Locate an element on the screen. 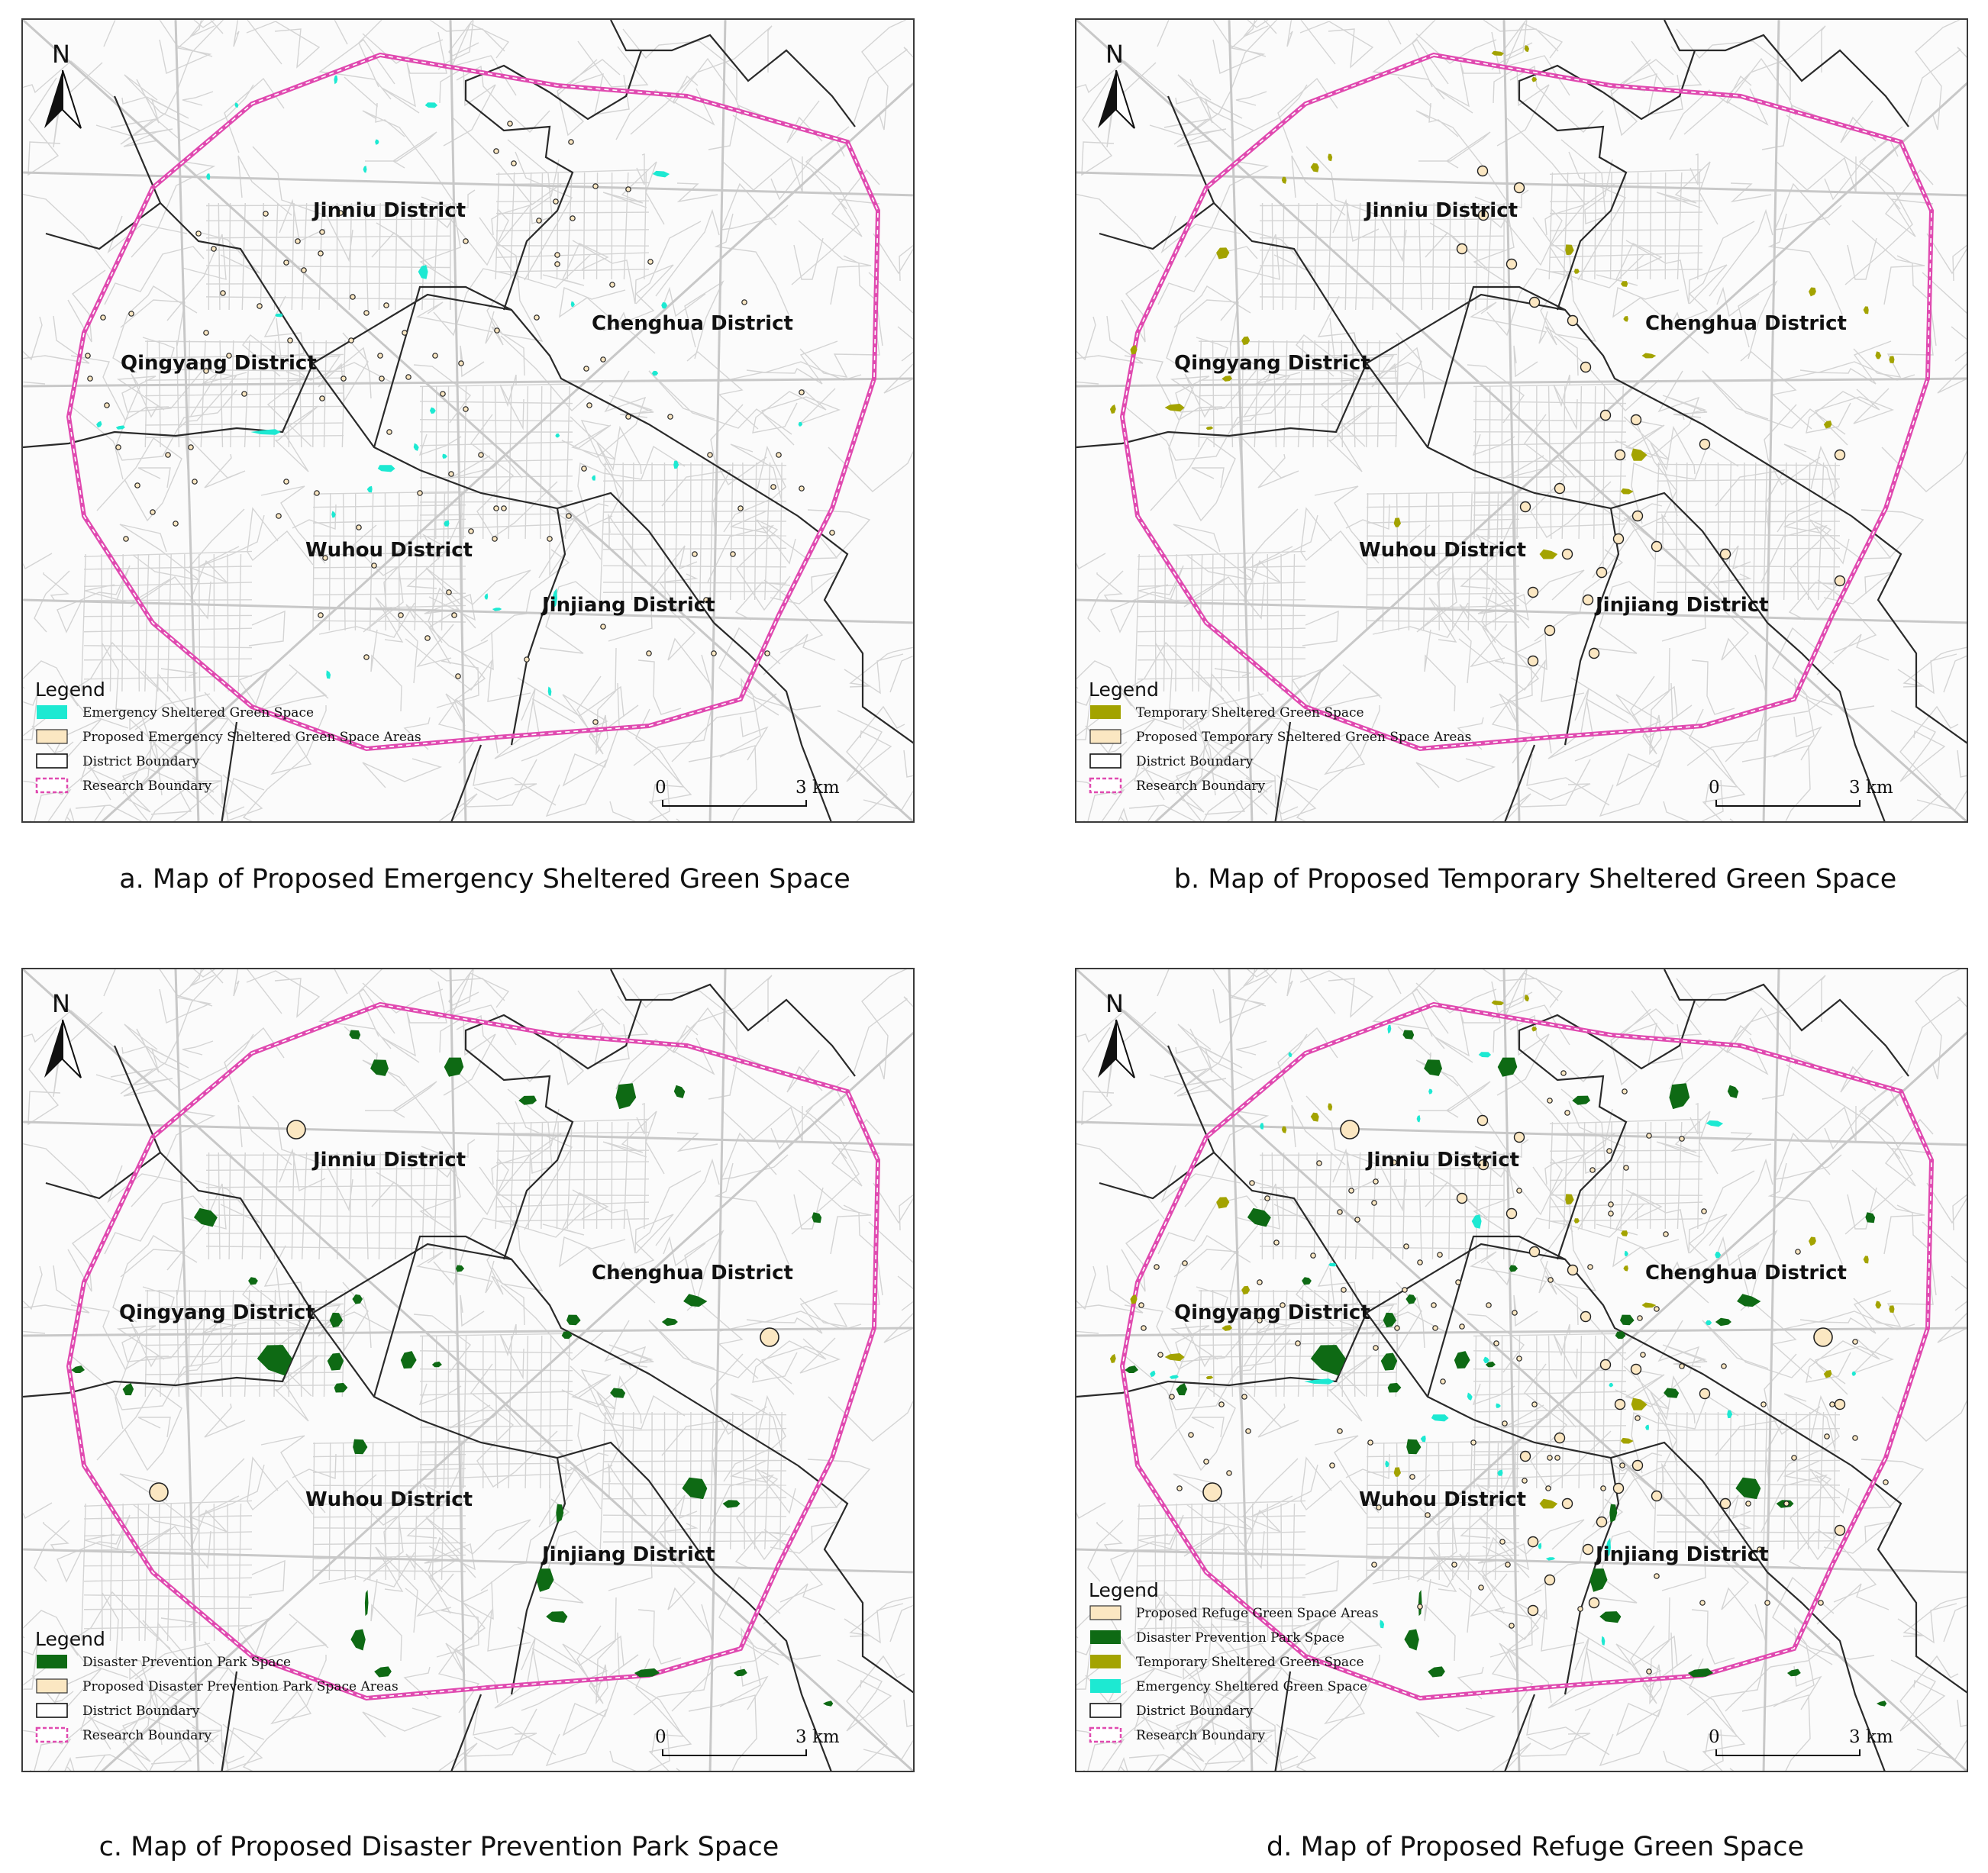  scale-bar: 0 3 km is located at coordinates (1801, 793).